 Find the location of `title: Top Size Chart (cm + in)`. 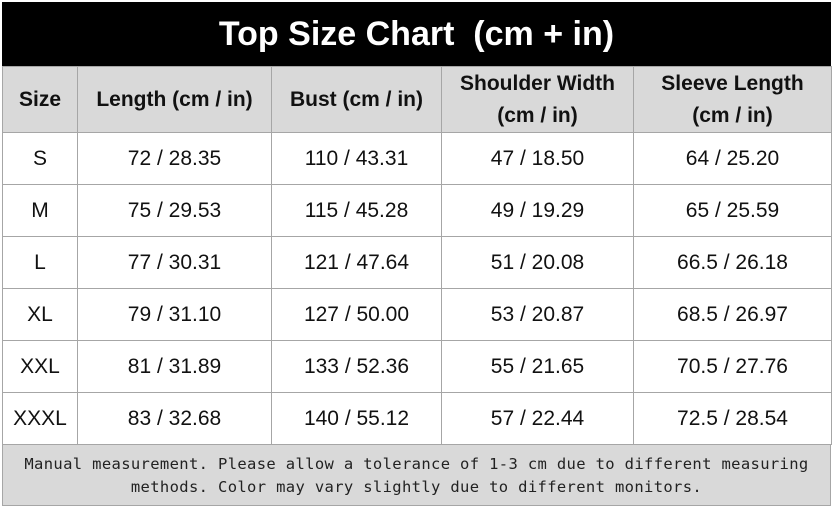

title: Top Size Chart (cm + in) is located at coordinates (416, 34).